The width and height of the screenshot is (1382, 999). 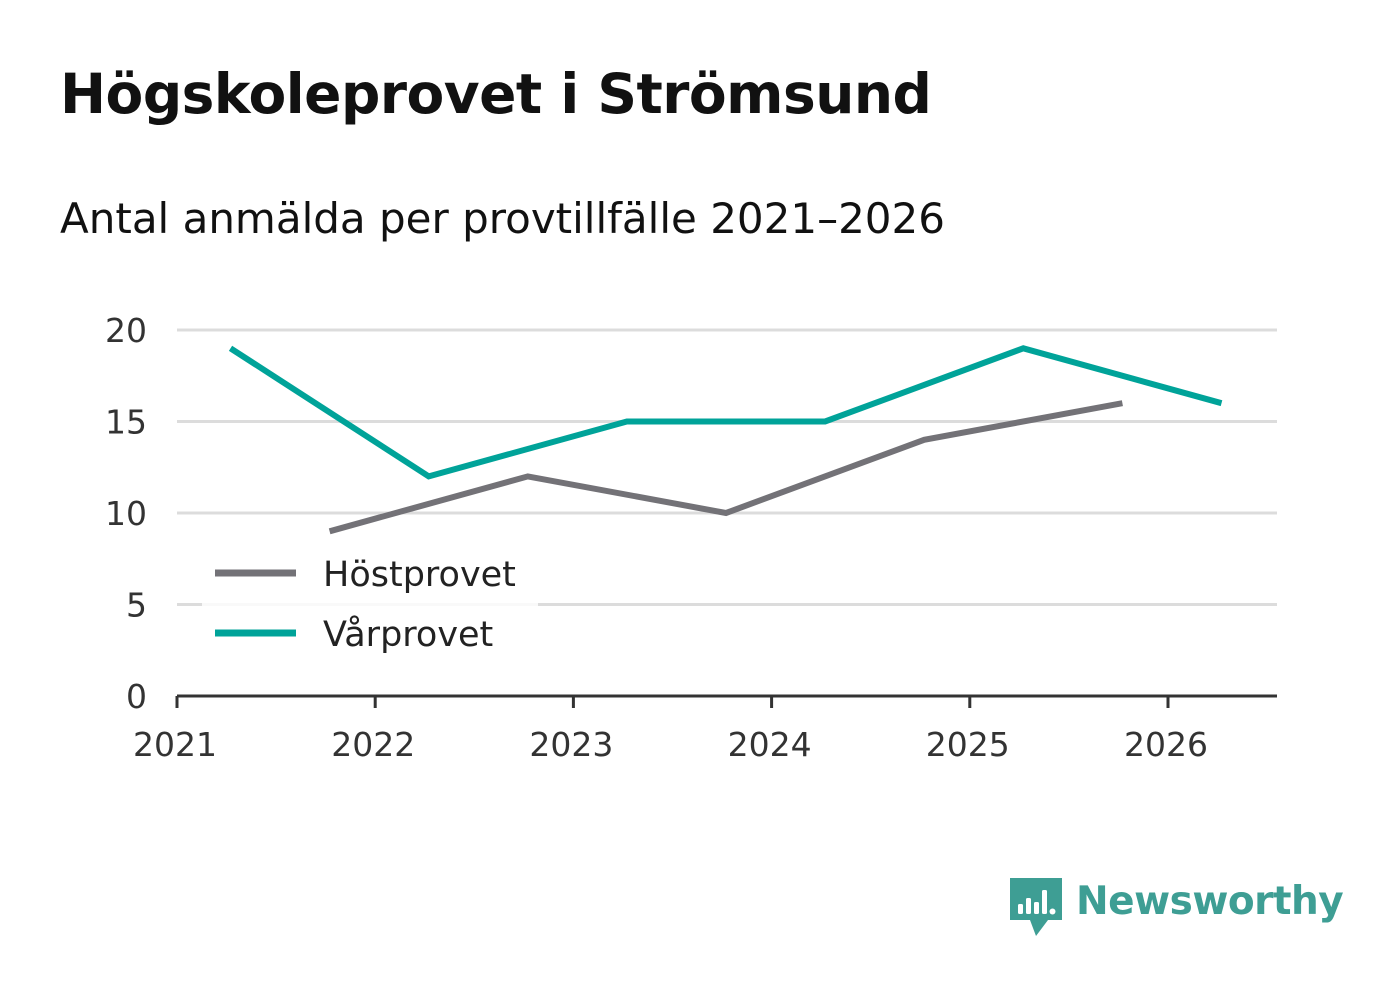 I want to click on series-line-hostprovet, so click(x=725, y=467).